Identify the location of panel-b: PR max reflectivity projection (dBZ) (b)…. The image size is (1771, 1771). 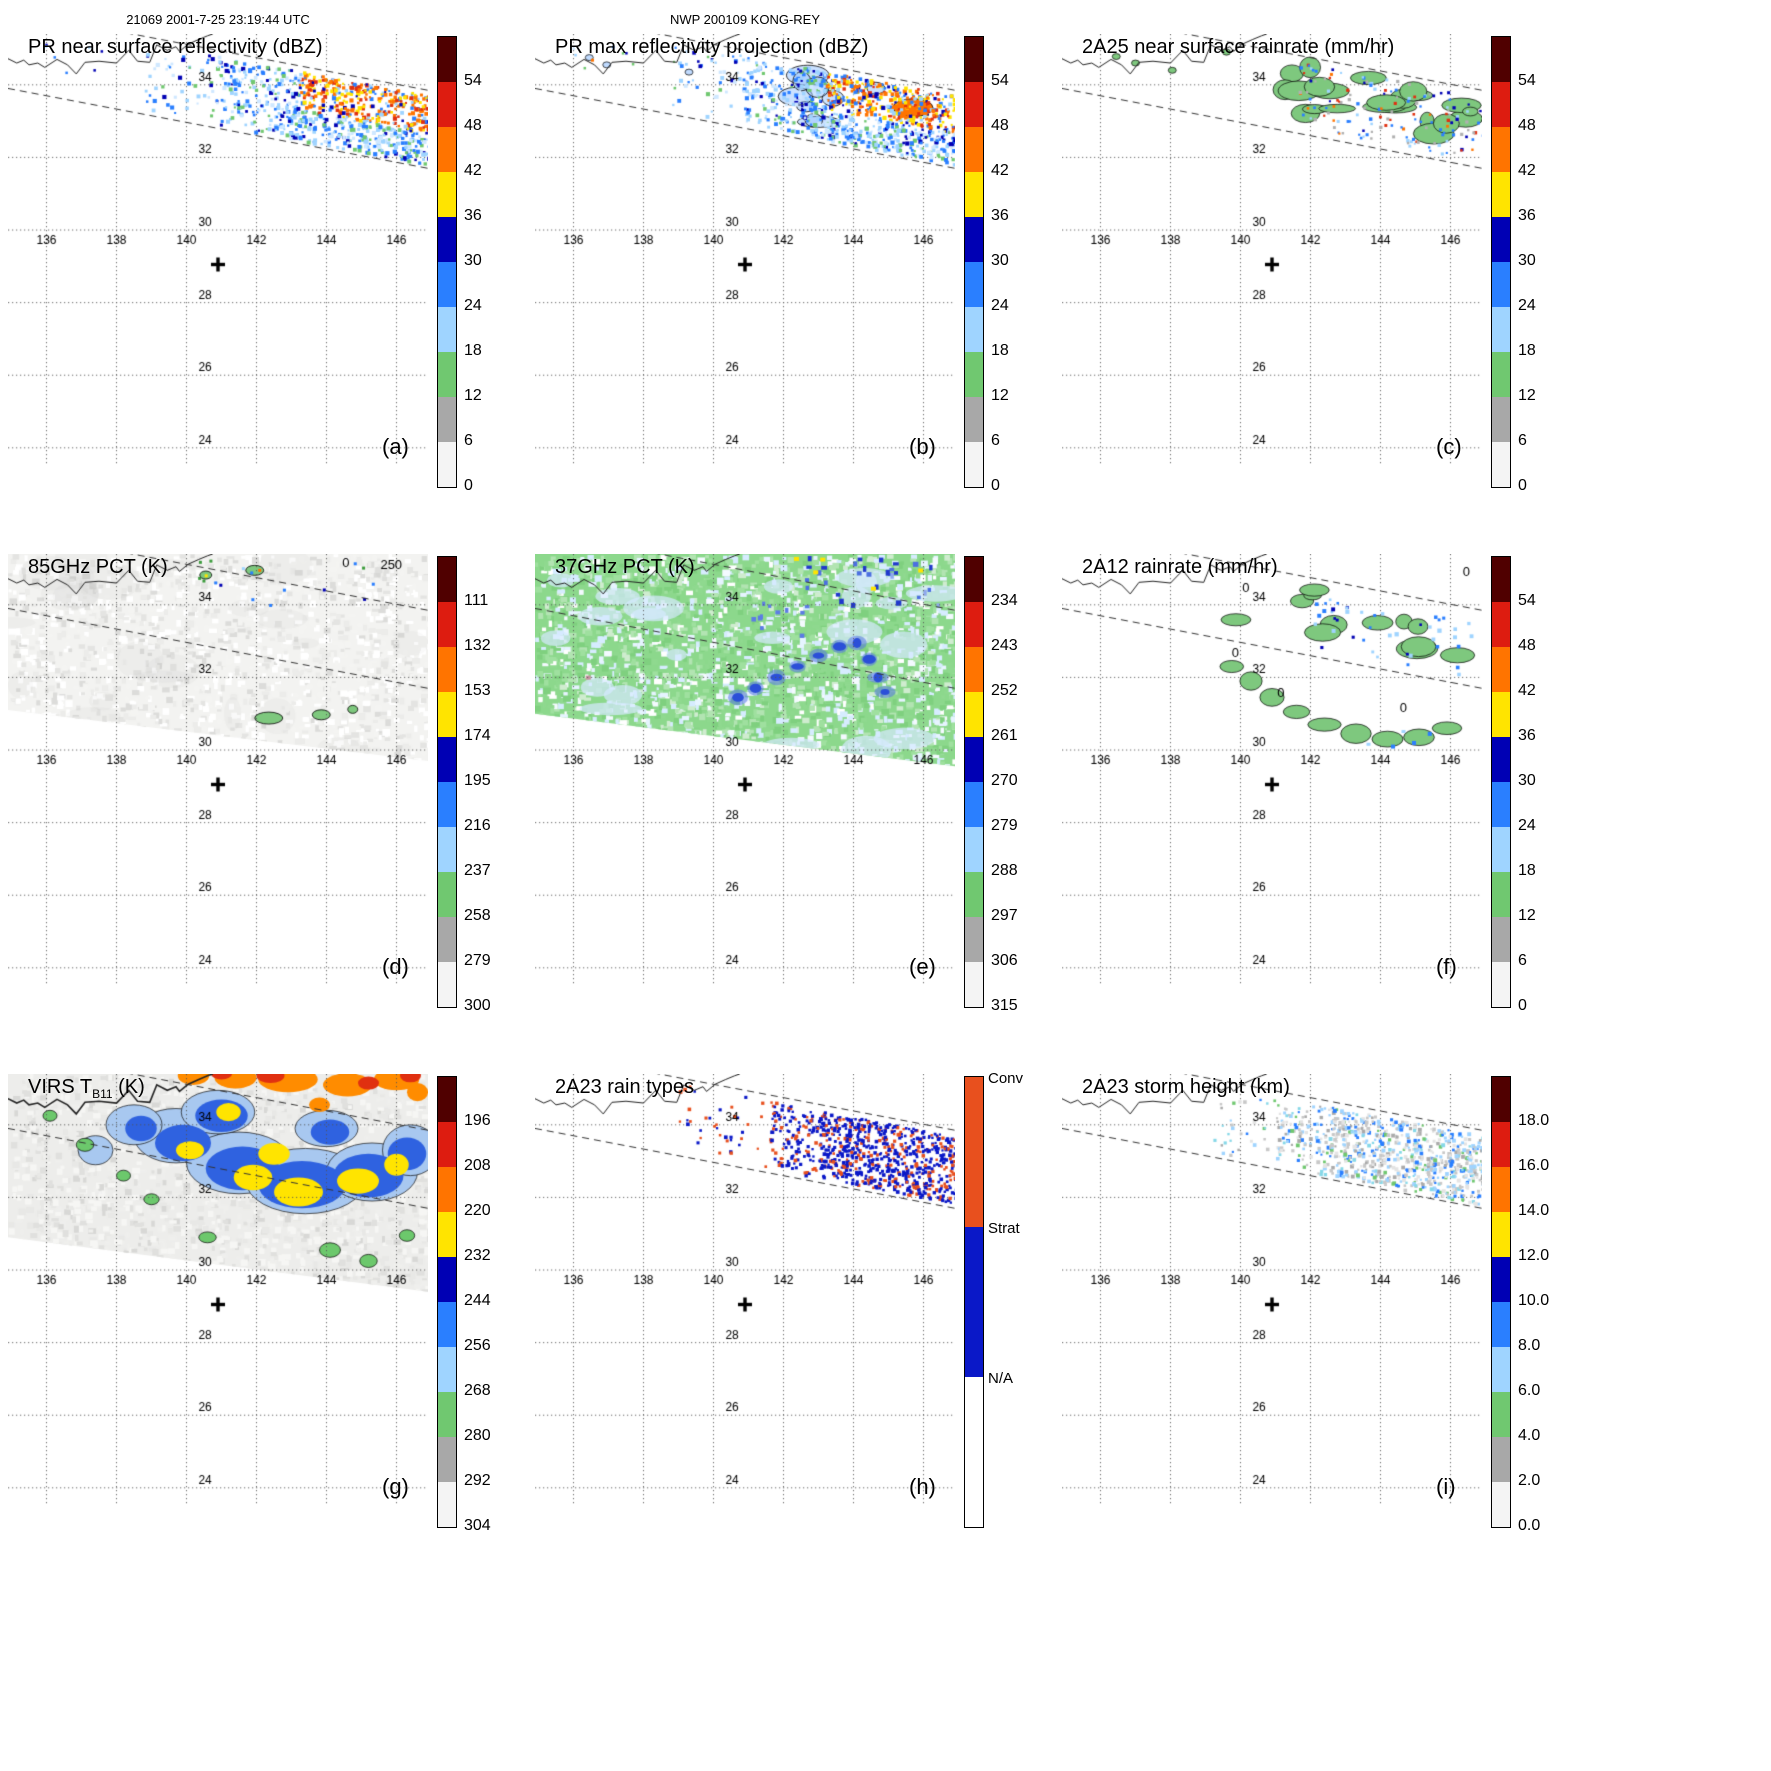
(790, 260).